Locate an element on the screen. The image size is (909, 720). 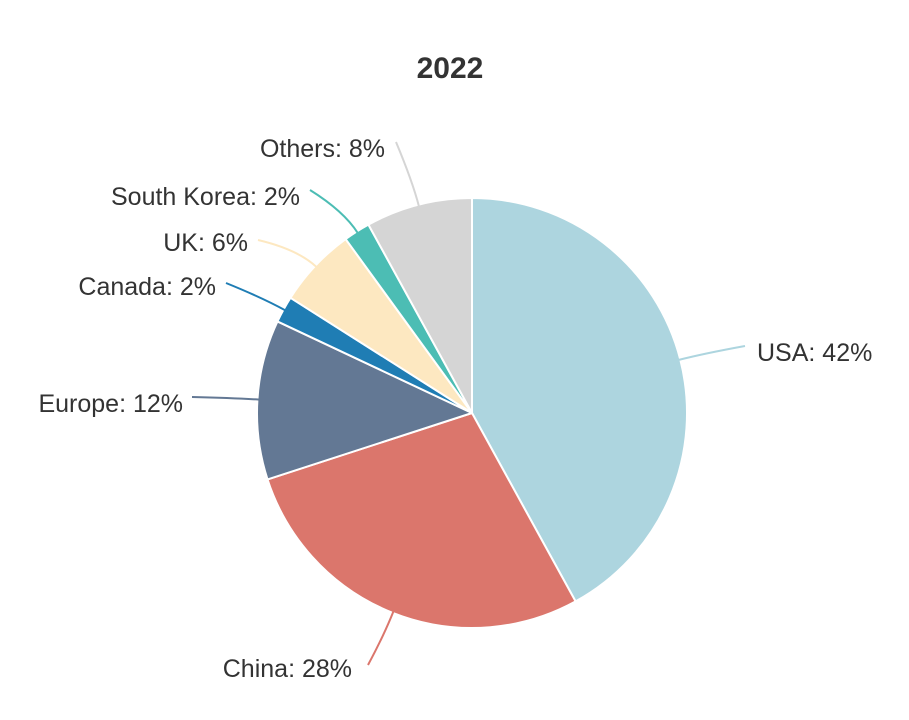
pie-connector-others is located at coordinates (407, 174).